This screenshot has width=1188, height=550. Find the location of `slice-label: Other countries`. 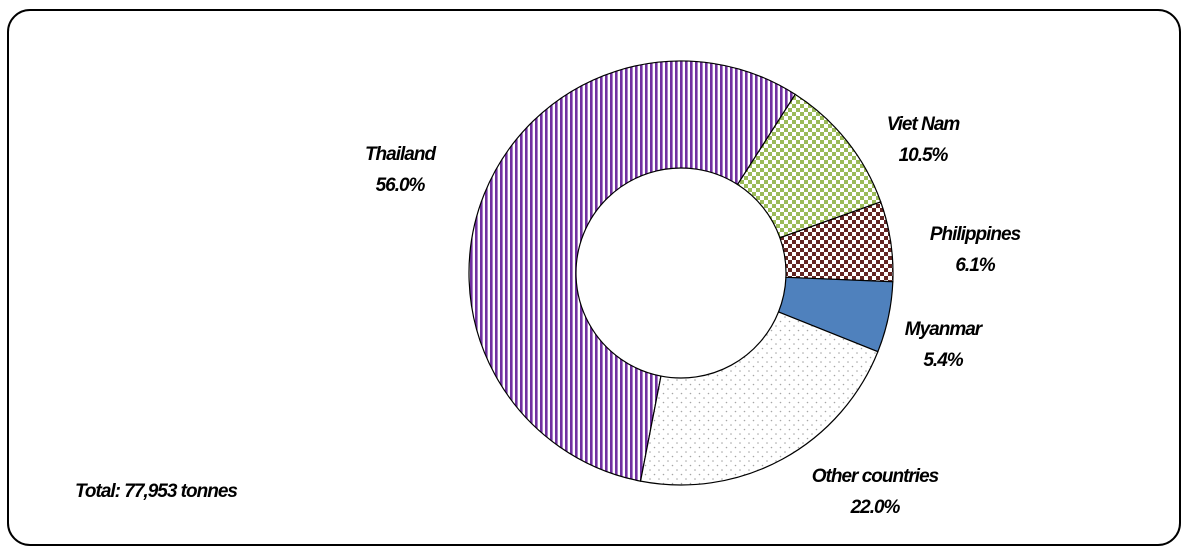

slice-label: Other countries is located at coordinates (875, 476).